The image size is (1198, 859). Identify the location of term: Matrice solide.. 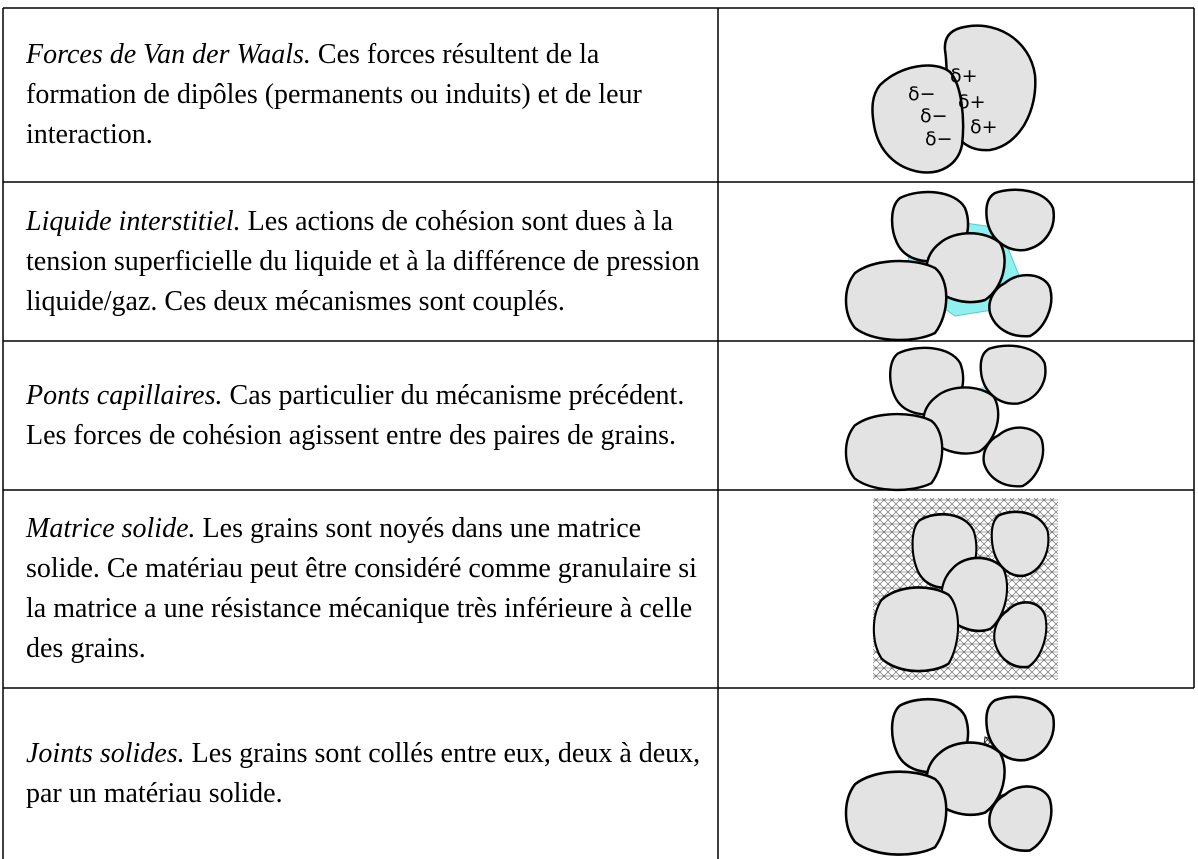
(111, 528).